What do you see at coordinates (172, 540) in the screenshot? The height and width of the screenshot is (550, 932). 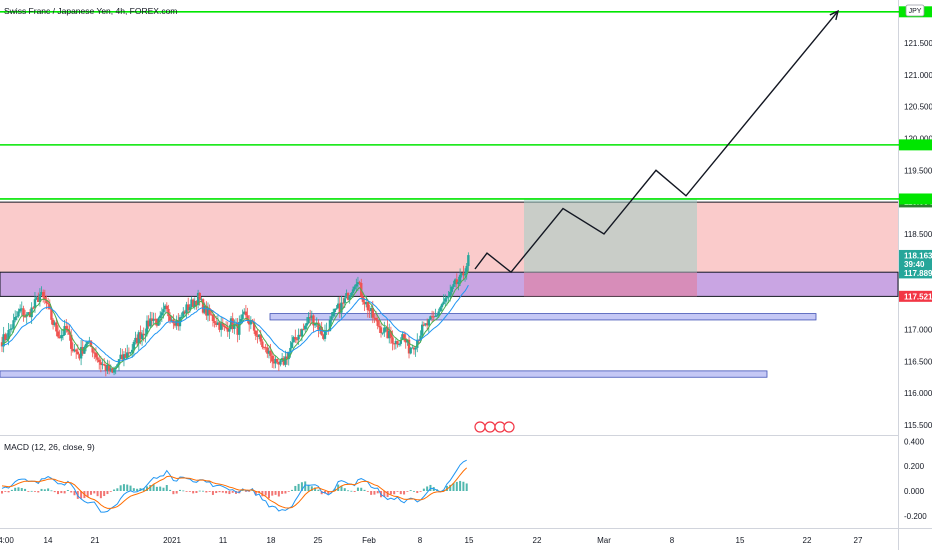 I see `time-tick-label: 2021` at bounding box center [172, 540].